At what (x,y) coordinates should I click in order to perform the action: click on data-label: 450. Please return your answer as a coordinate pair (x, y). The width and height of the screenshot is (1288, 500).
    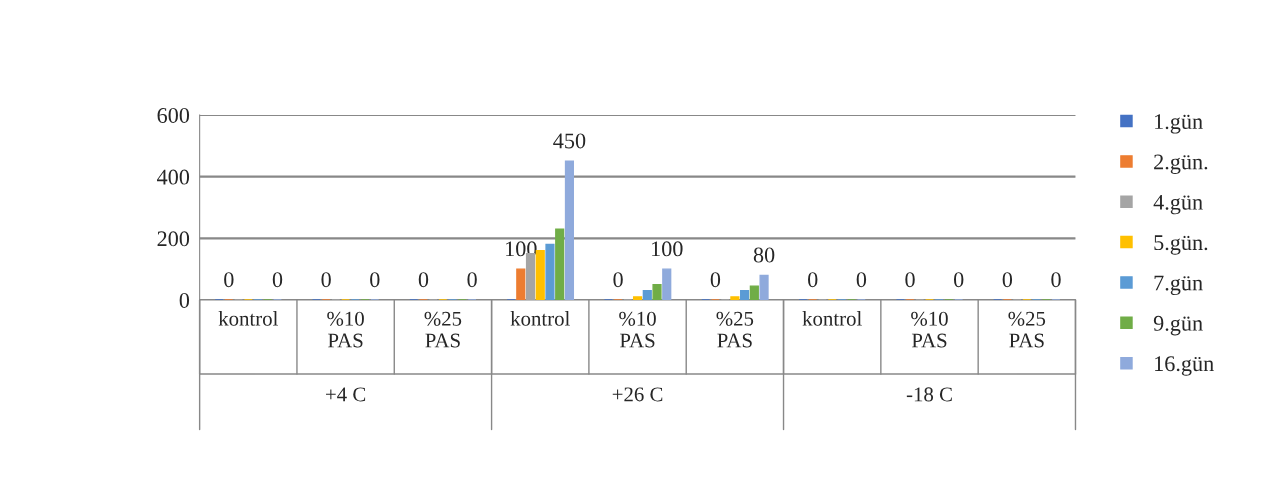
    Looking at the image, I should click on (569, 141).